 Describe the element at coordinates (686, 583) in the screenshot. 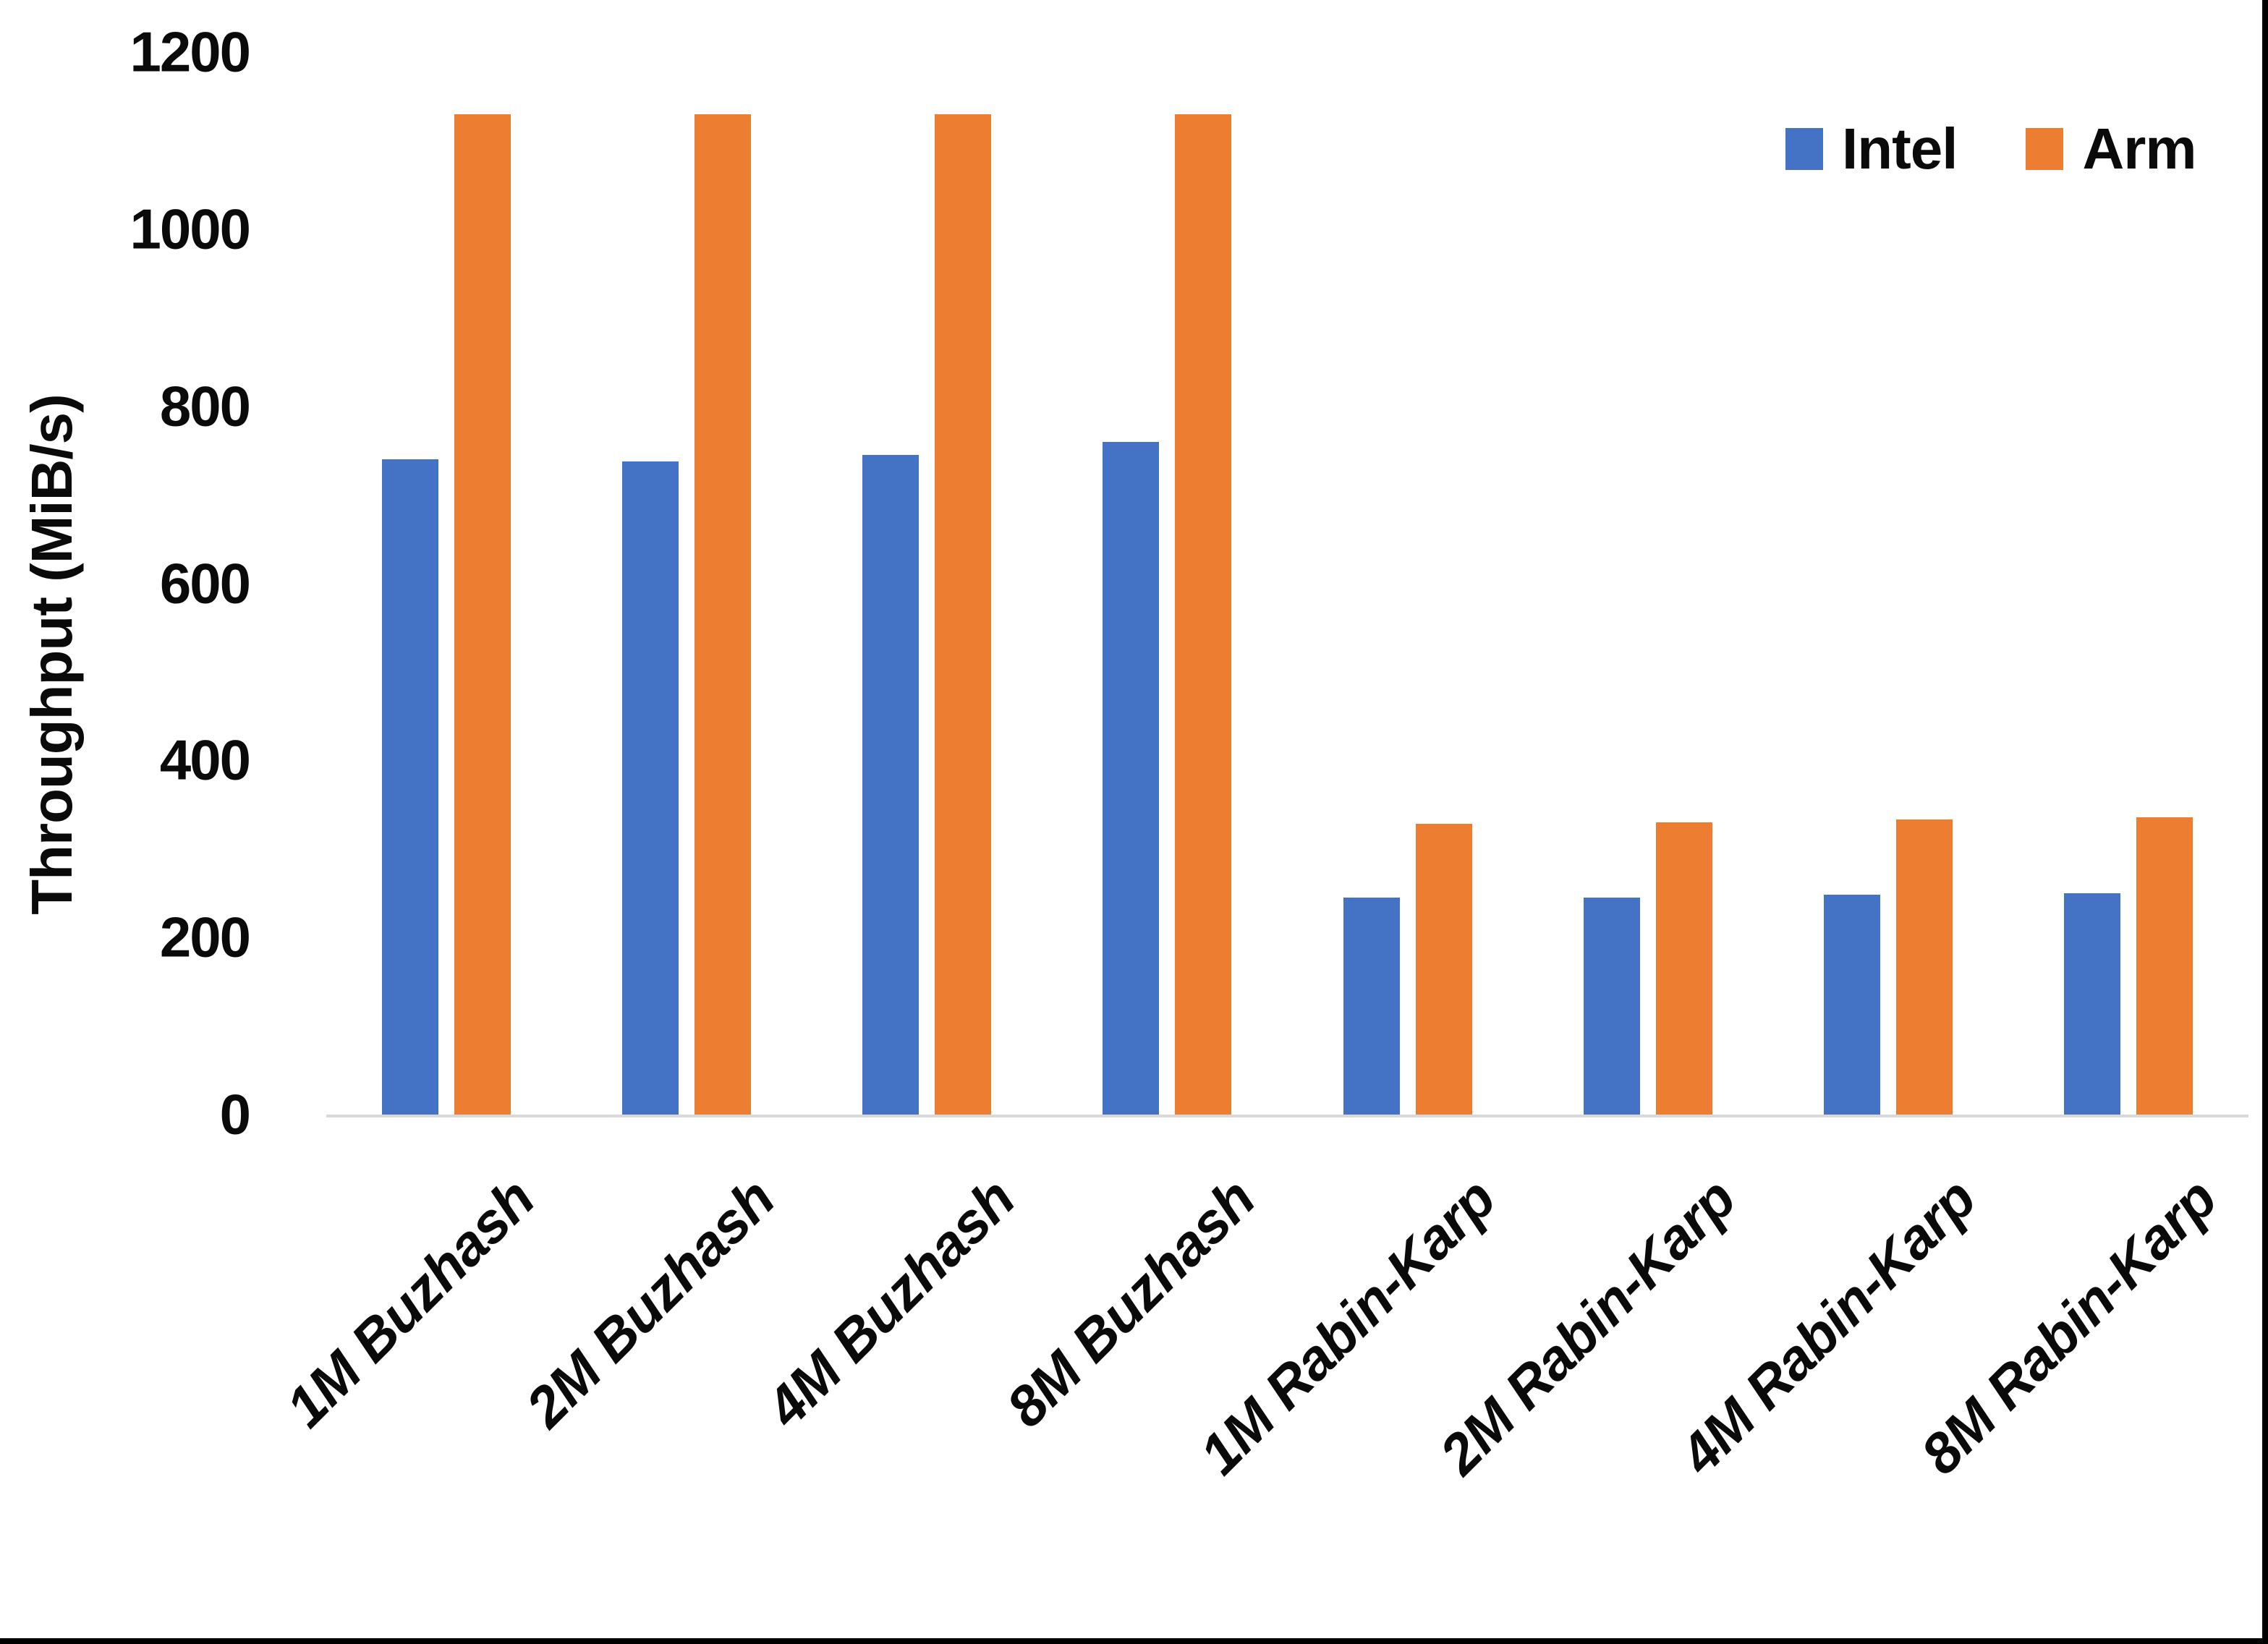

I see `bar-group-2m-buzhash` at that location.